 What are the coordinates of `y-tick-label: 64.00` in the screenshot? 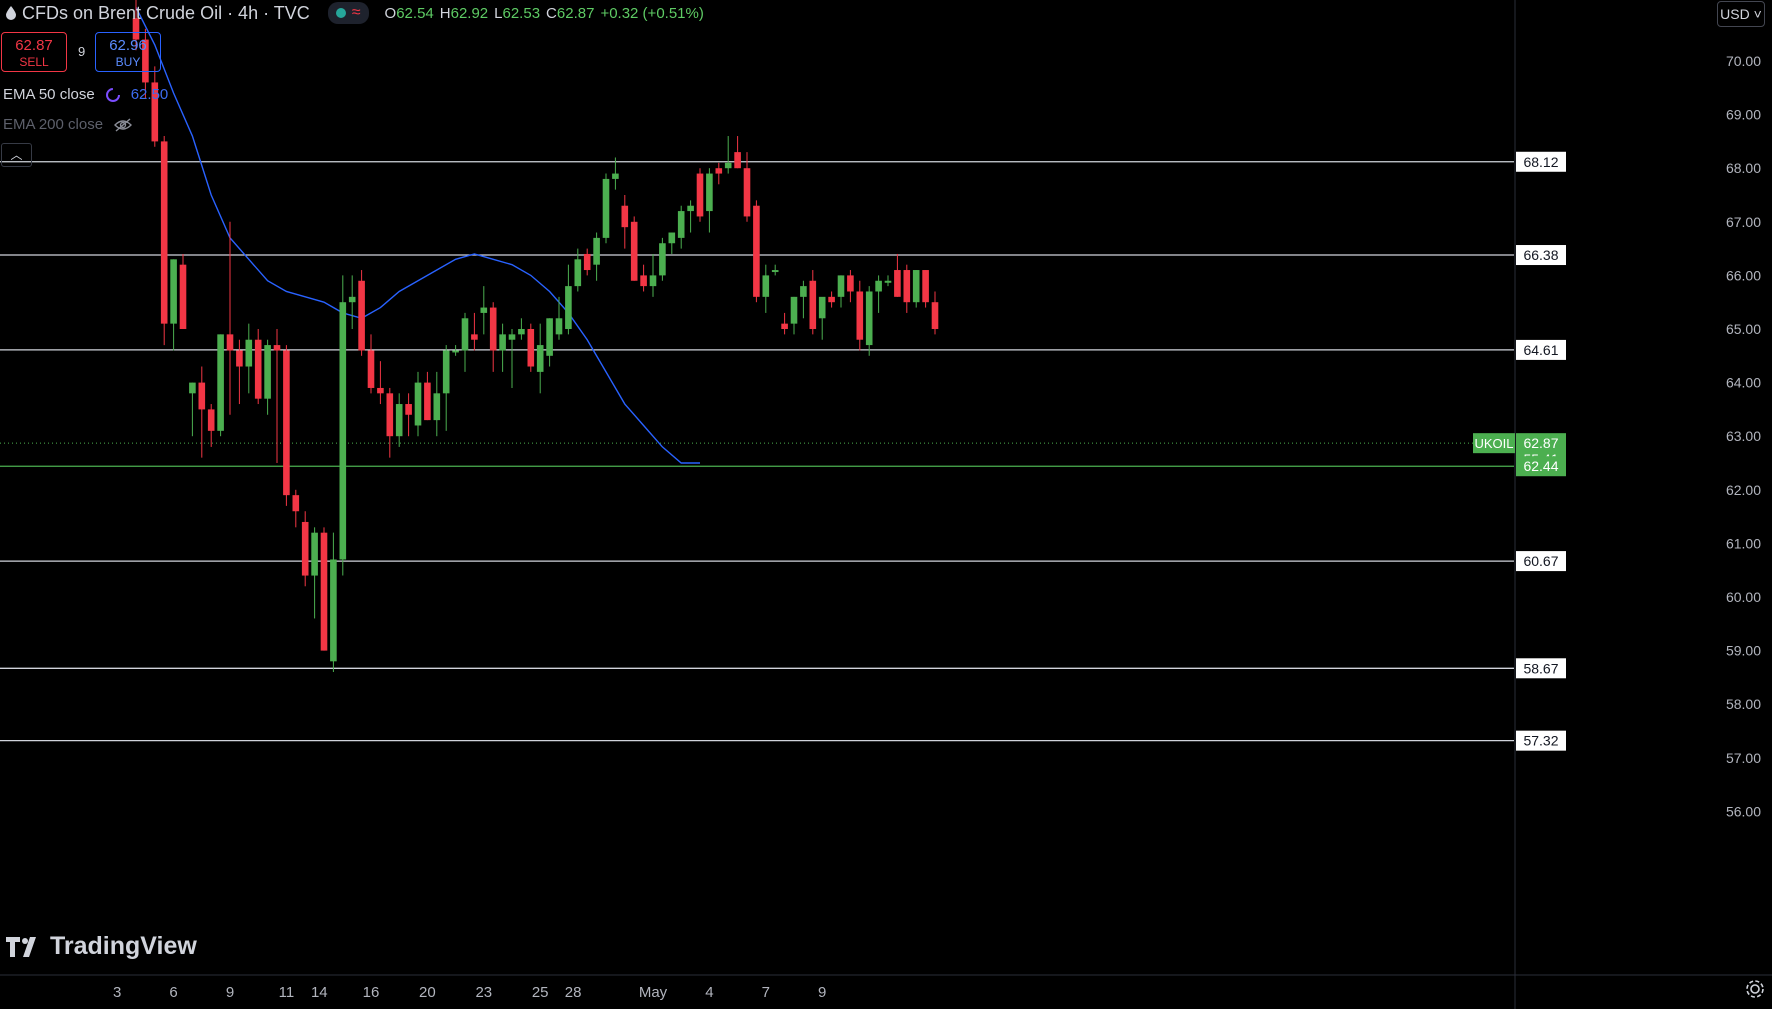 It's located at (1743, 383).